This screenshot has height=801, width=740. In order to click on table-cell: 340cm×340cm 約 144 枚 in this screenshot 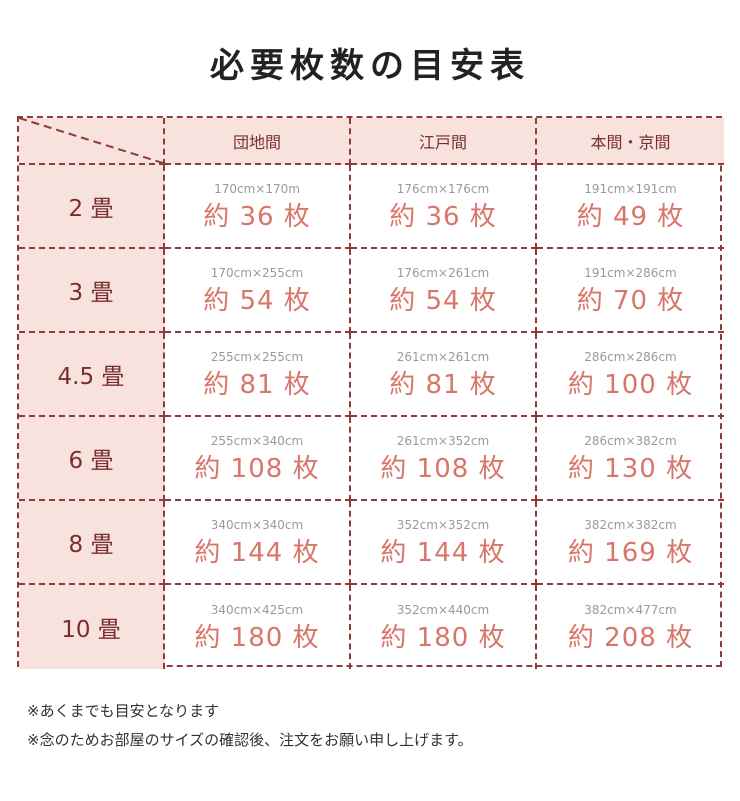, I will do `click(258, 543)`.